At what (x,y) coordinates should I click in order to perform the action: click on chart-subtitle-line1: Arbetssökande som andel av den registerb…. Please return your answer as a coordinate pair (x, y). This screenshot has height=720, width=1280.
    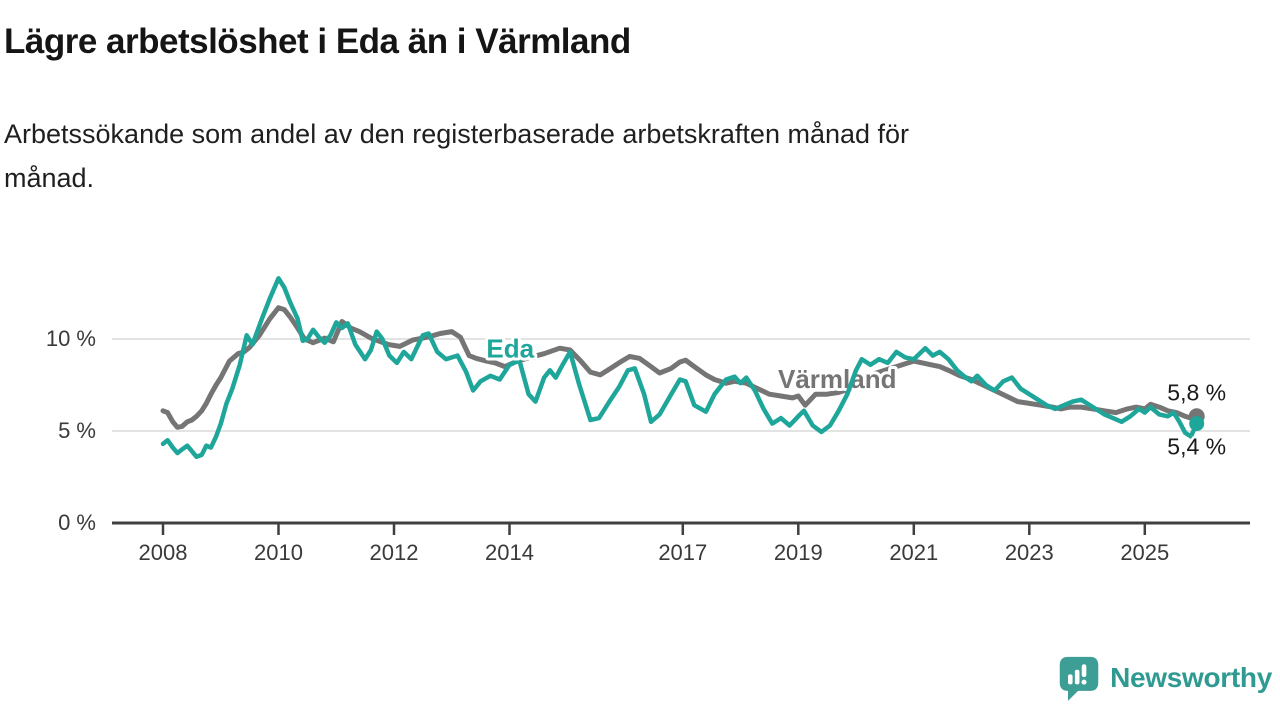
    Looking at the image, I should click on (457, 134).